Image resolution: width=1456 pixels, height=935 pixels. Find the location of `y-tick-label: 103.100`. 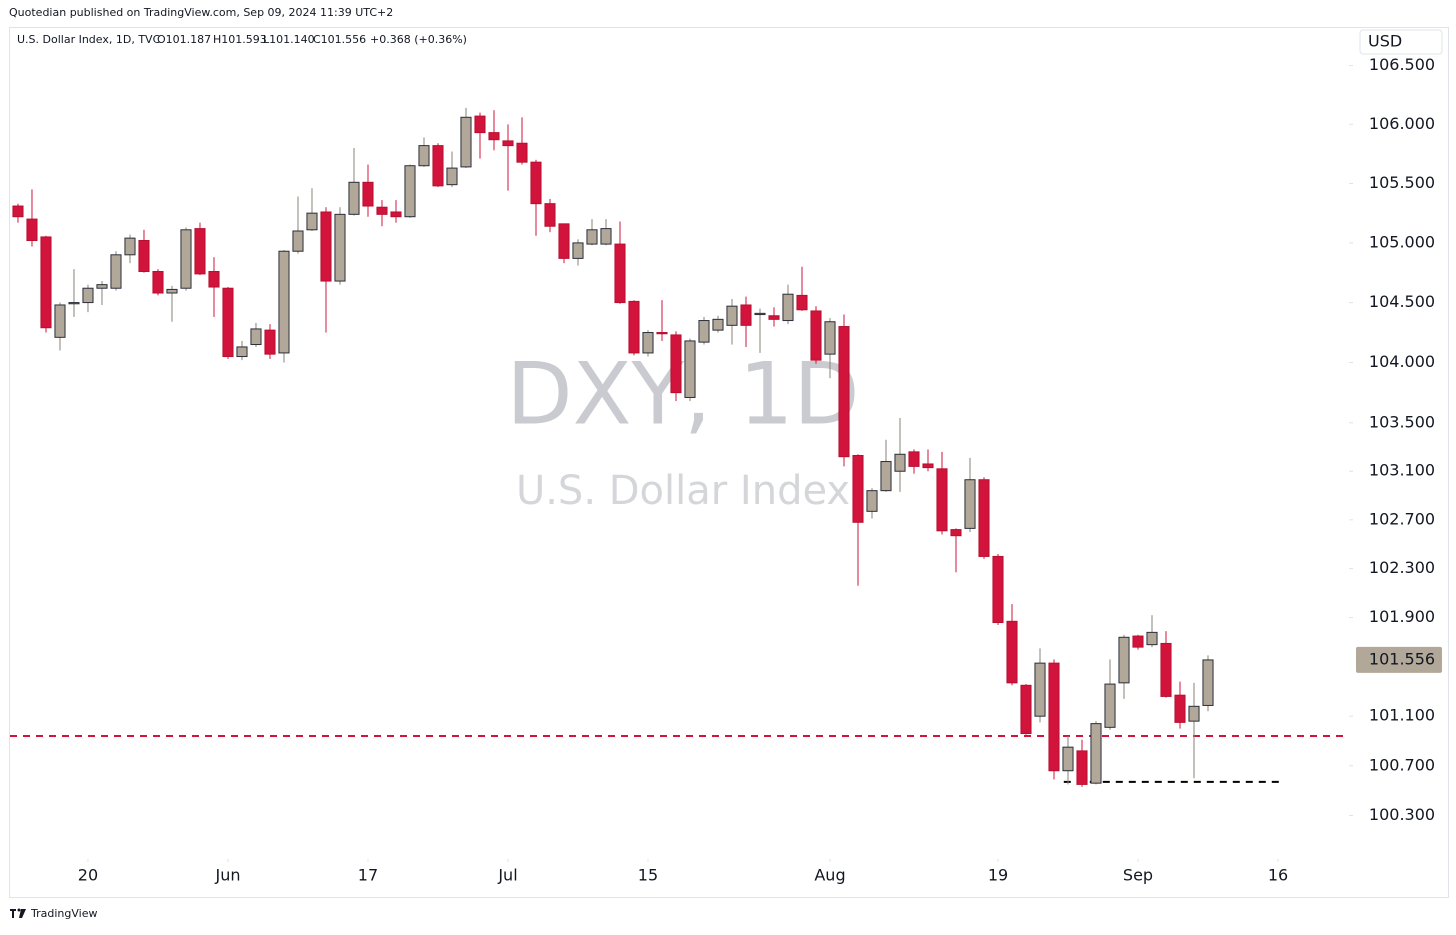

y-tick-label: 103.100 is located at coordinates (1402, 470).